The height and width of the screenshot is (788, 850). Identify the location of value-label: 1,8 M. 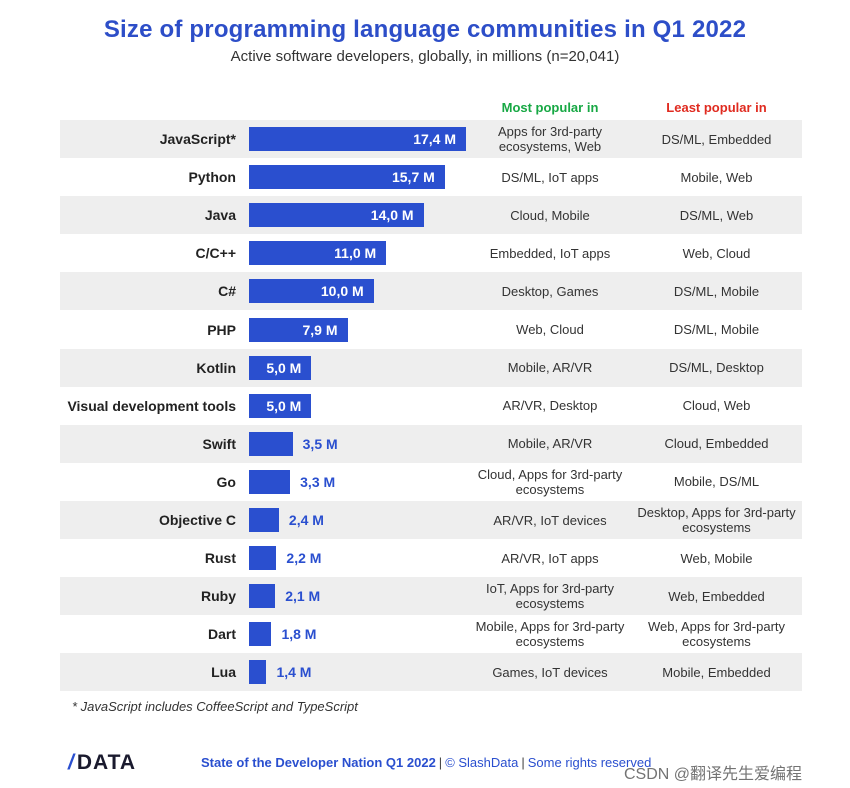
(299, 634).